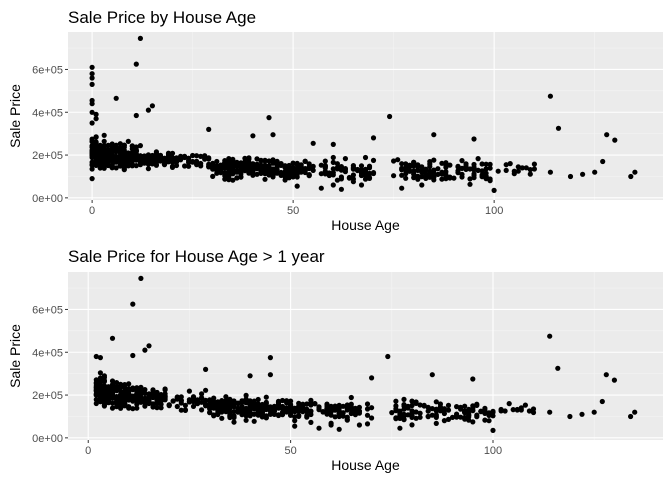  Describe the element at coordinates (47, 439) in the screenshot. I see `y-tick-label: 0e+00` at that location.